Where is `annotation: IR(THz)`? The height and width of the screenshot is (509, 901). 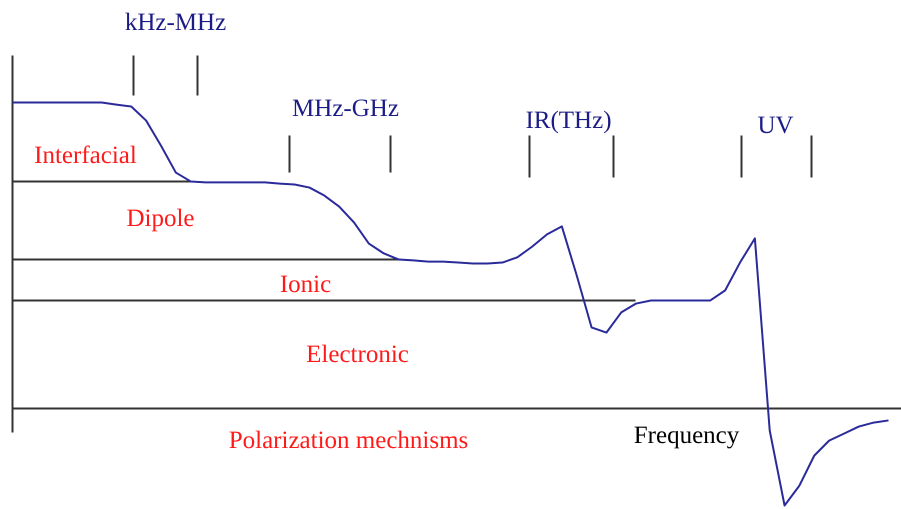
annotation: IR(THz) is located at coordinates (568, 120).